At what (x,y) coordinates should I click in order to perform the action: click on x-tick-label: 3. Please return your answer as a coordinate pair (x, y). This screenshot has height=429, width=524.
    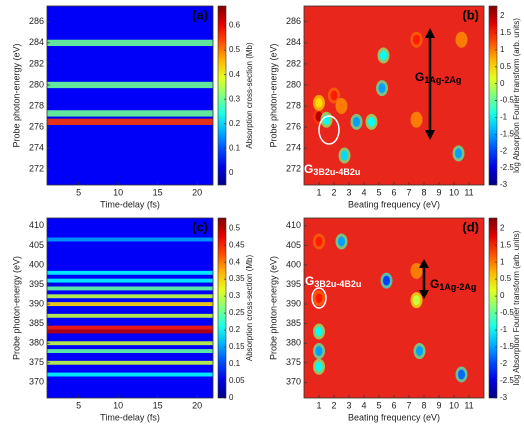
    Looking at the image, I should click on (348, 192).